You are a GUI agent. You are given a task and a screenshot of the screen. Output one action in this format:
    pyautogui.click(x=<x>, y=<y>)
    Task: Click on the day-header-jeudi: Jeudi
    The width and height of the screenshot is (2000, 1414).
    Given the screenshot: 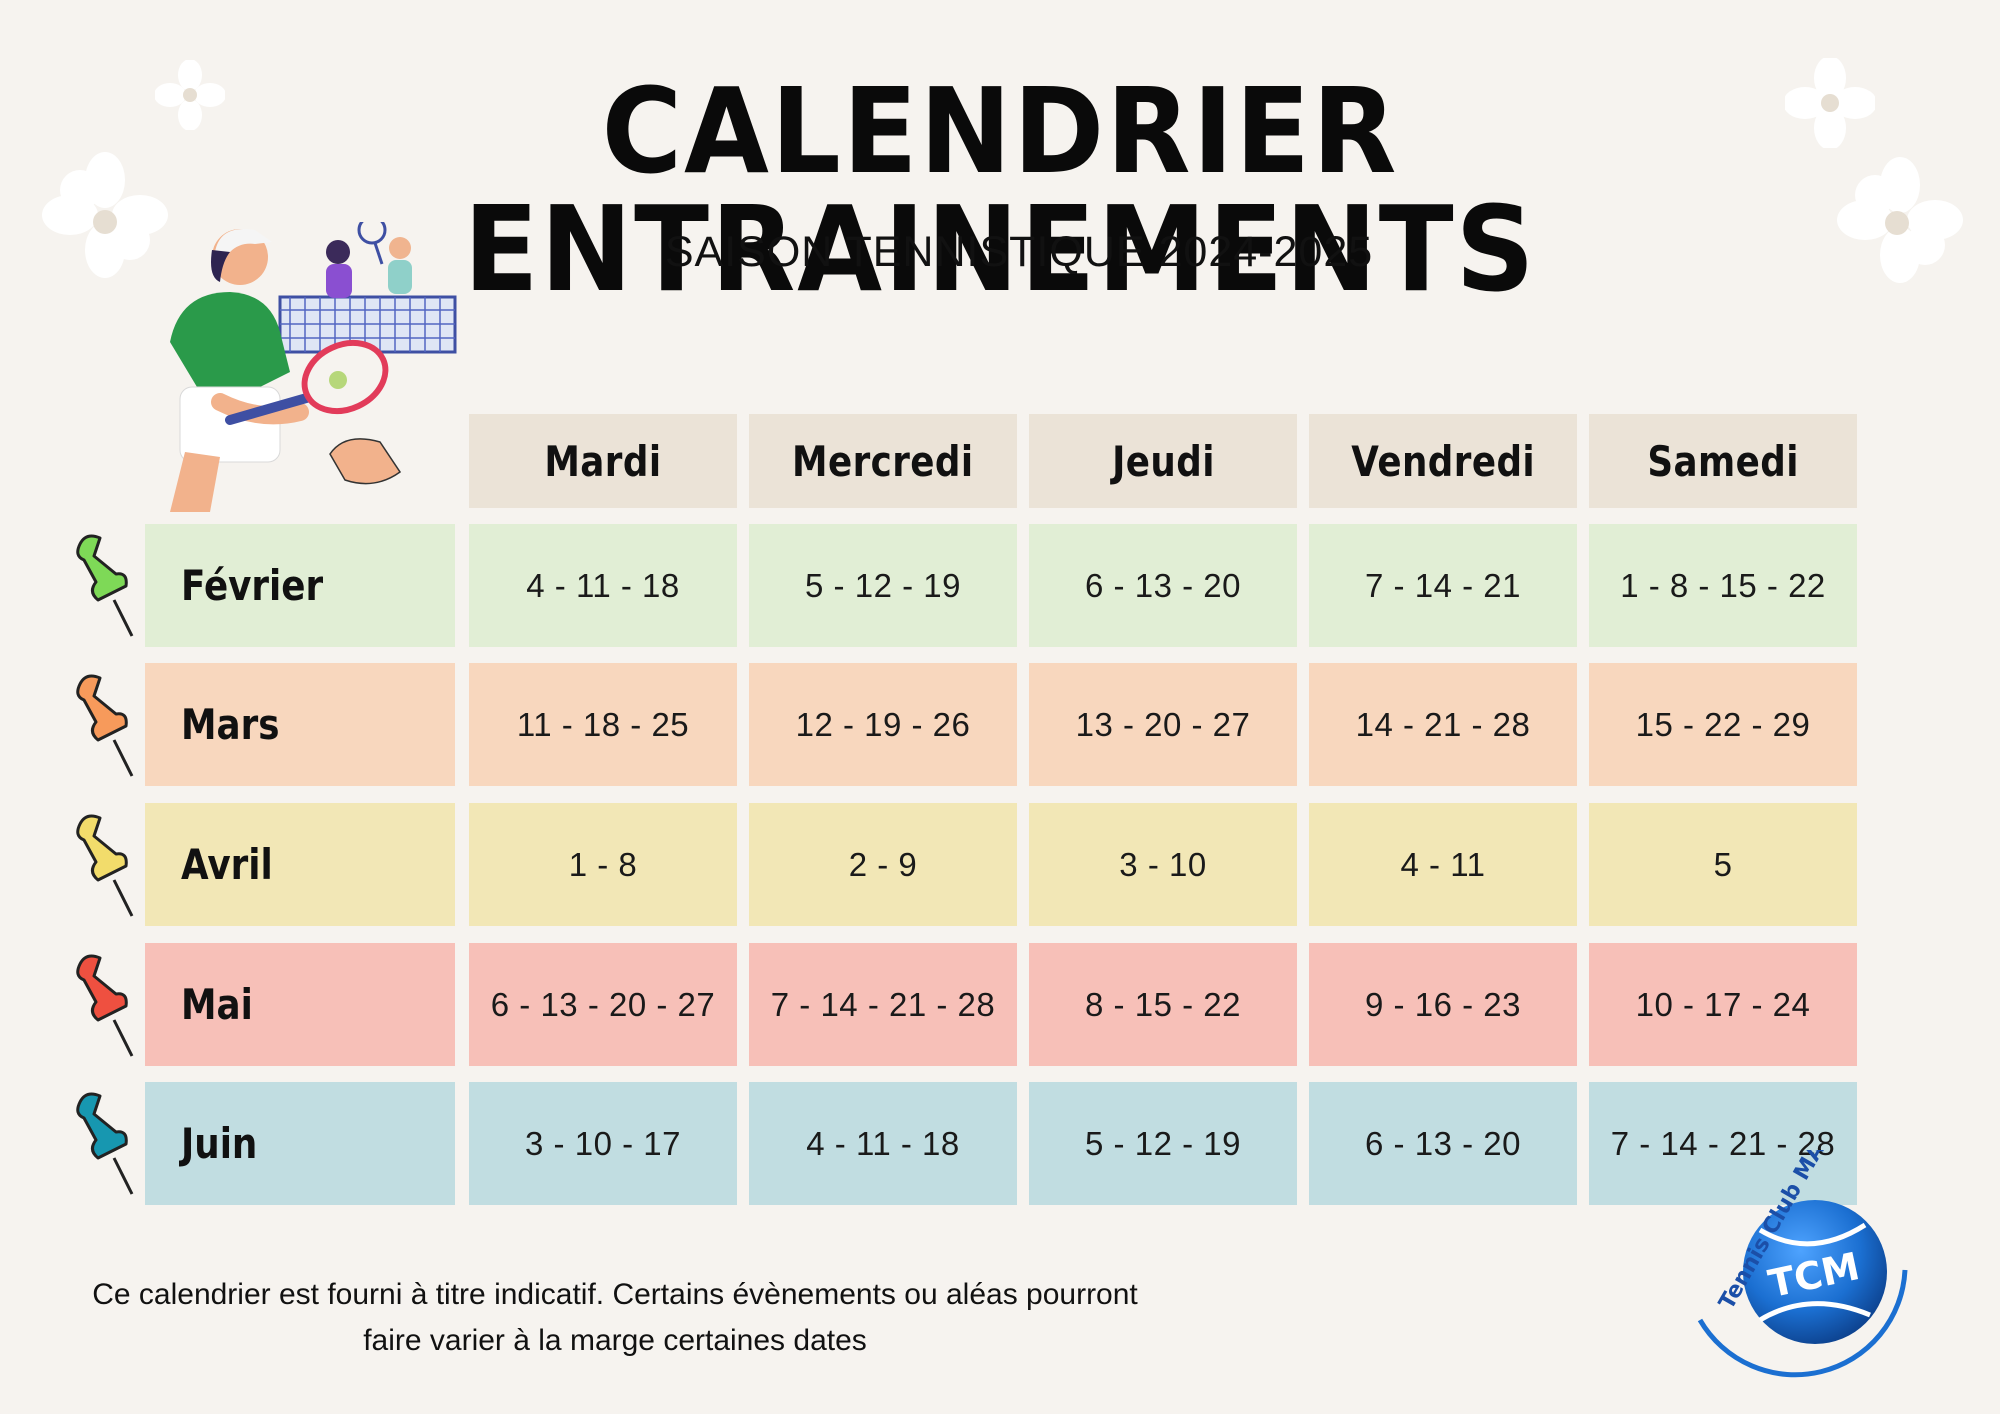 What is the action you would take?
    pyautogui.click(x=1163, y=461)
    